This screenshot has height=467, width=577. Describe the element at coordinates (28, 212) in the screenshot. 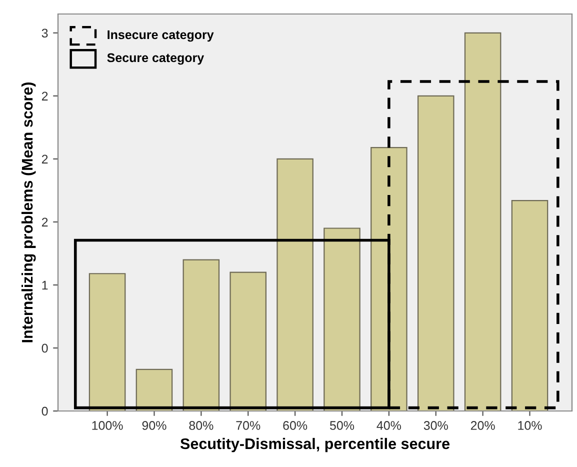

I see `y-axis-title: Internalizing problems (Mean score)` at that location.